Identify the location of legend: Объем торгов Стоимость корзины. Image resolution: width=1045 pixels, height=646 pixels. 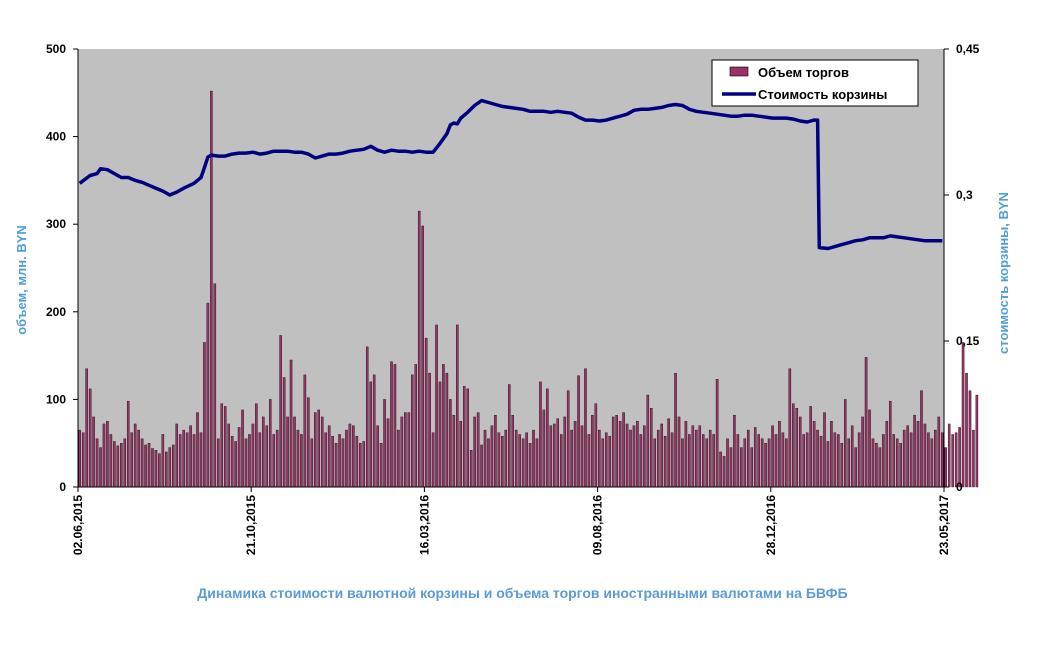
(815, 83).